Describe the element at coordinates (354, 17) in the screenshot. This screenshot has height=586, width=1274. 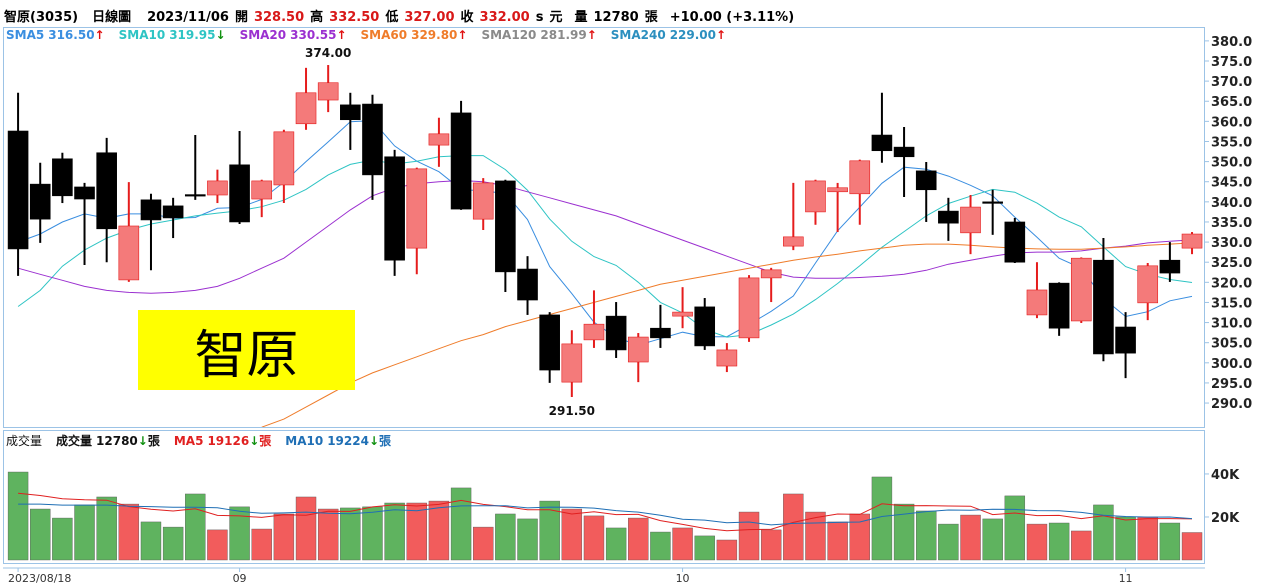
I see `field-value: 332.50` at that location.